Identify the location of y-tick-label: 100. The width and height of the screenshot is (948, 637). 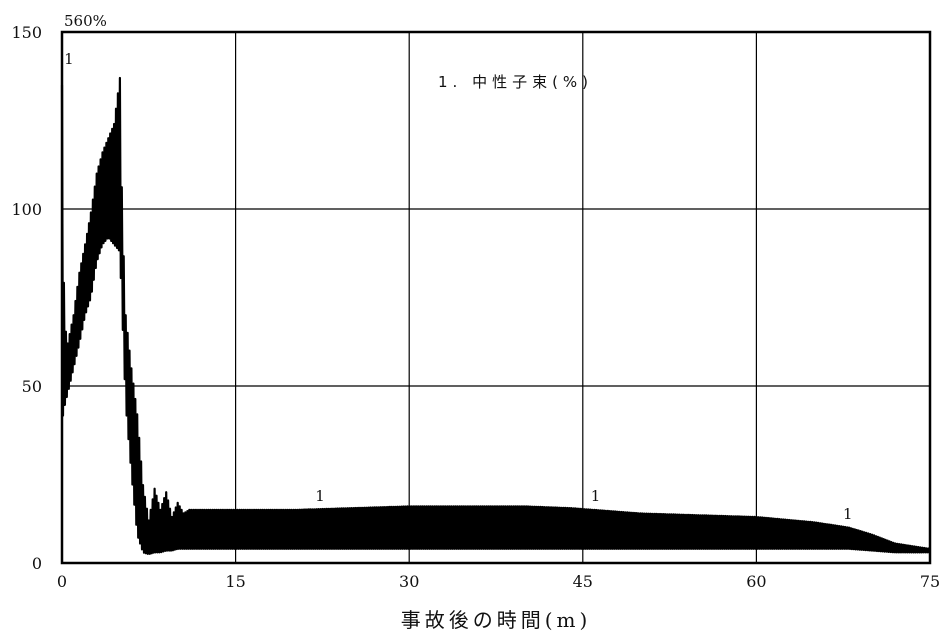
(26, 209).